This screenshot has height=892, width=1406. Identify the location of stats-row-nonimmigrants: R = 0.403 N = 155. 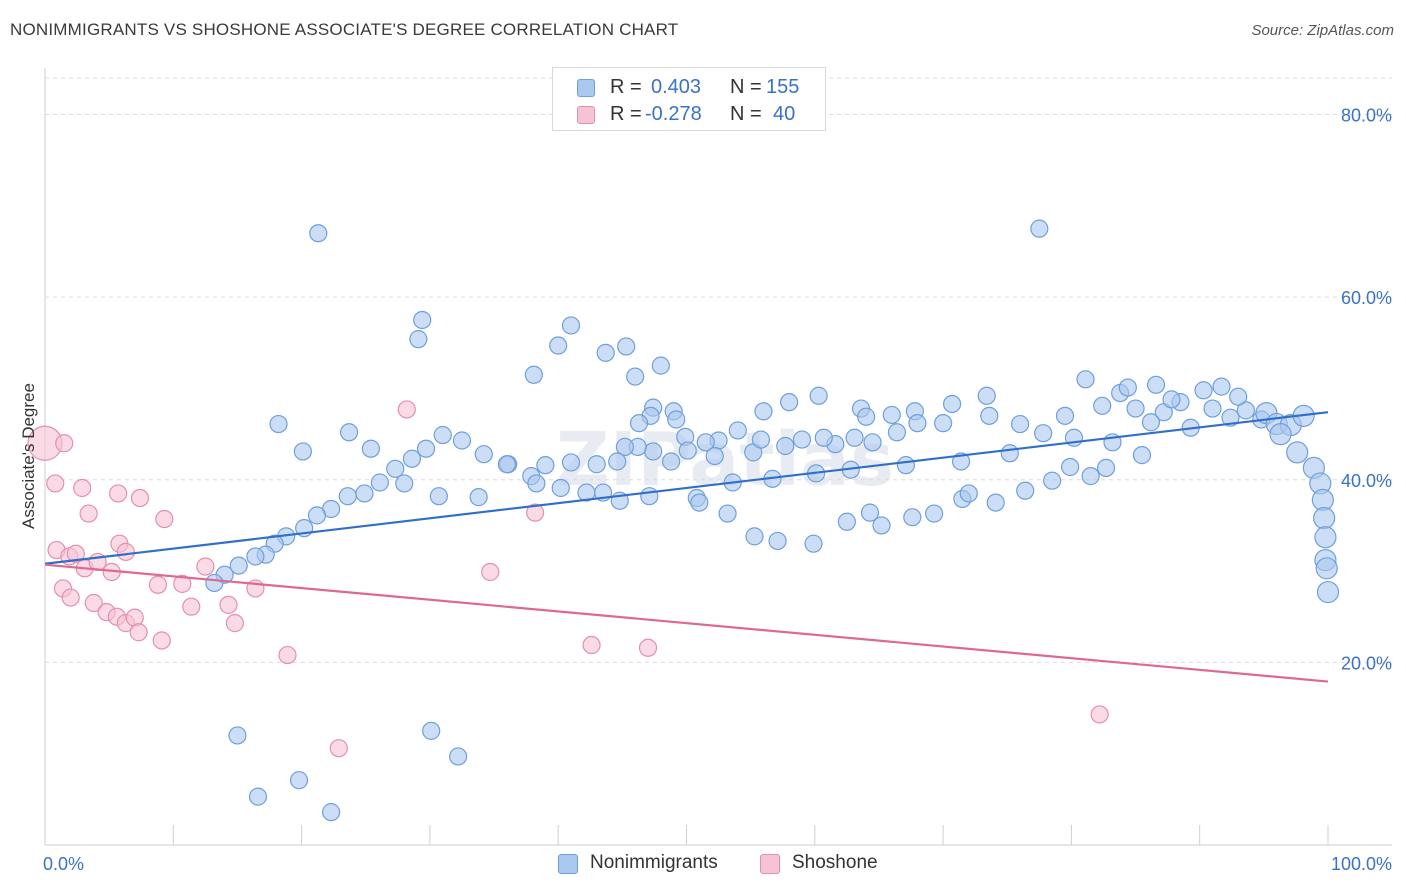
(689, 88).